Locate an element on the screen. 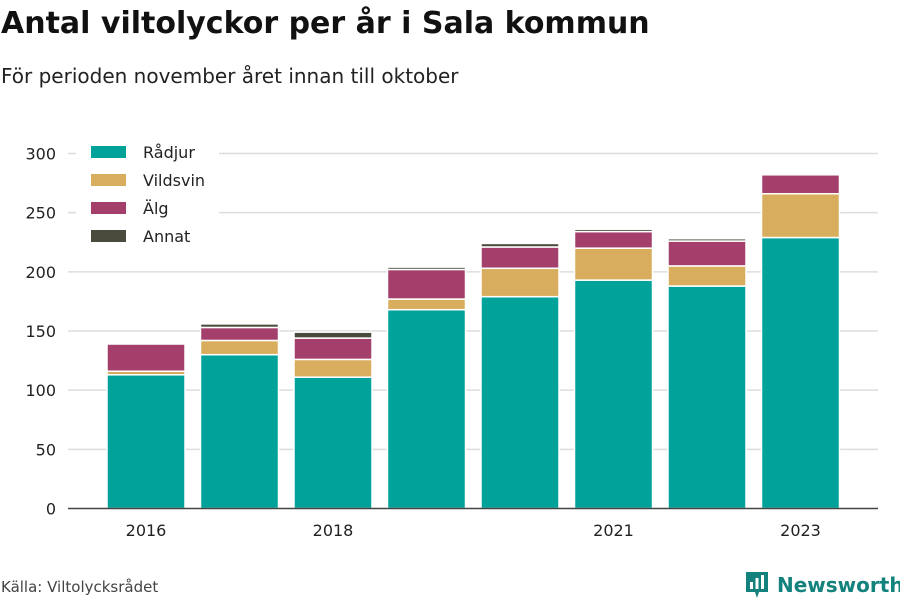  brand-logo: Newsworthy is located at coordinates (822, 585).